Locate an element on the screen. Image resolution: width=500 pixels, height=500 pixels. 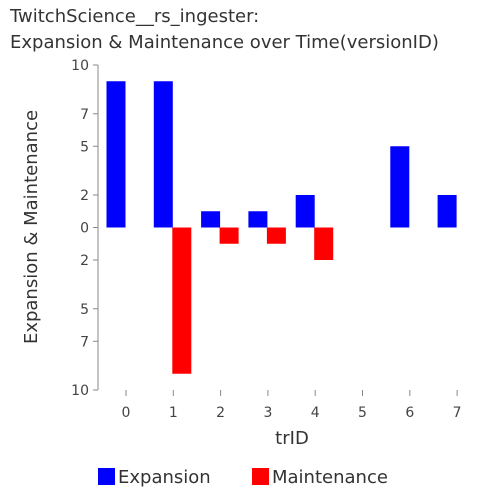
x-tick-label: 2 is located at coordinates (220, 413).